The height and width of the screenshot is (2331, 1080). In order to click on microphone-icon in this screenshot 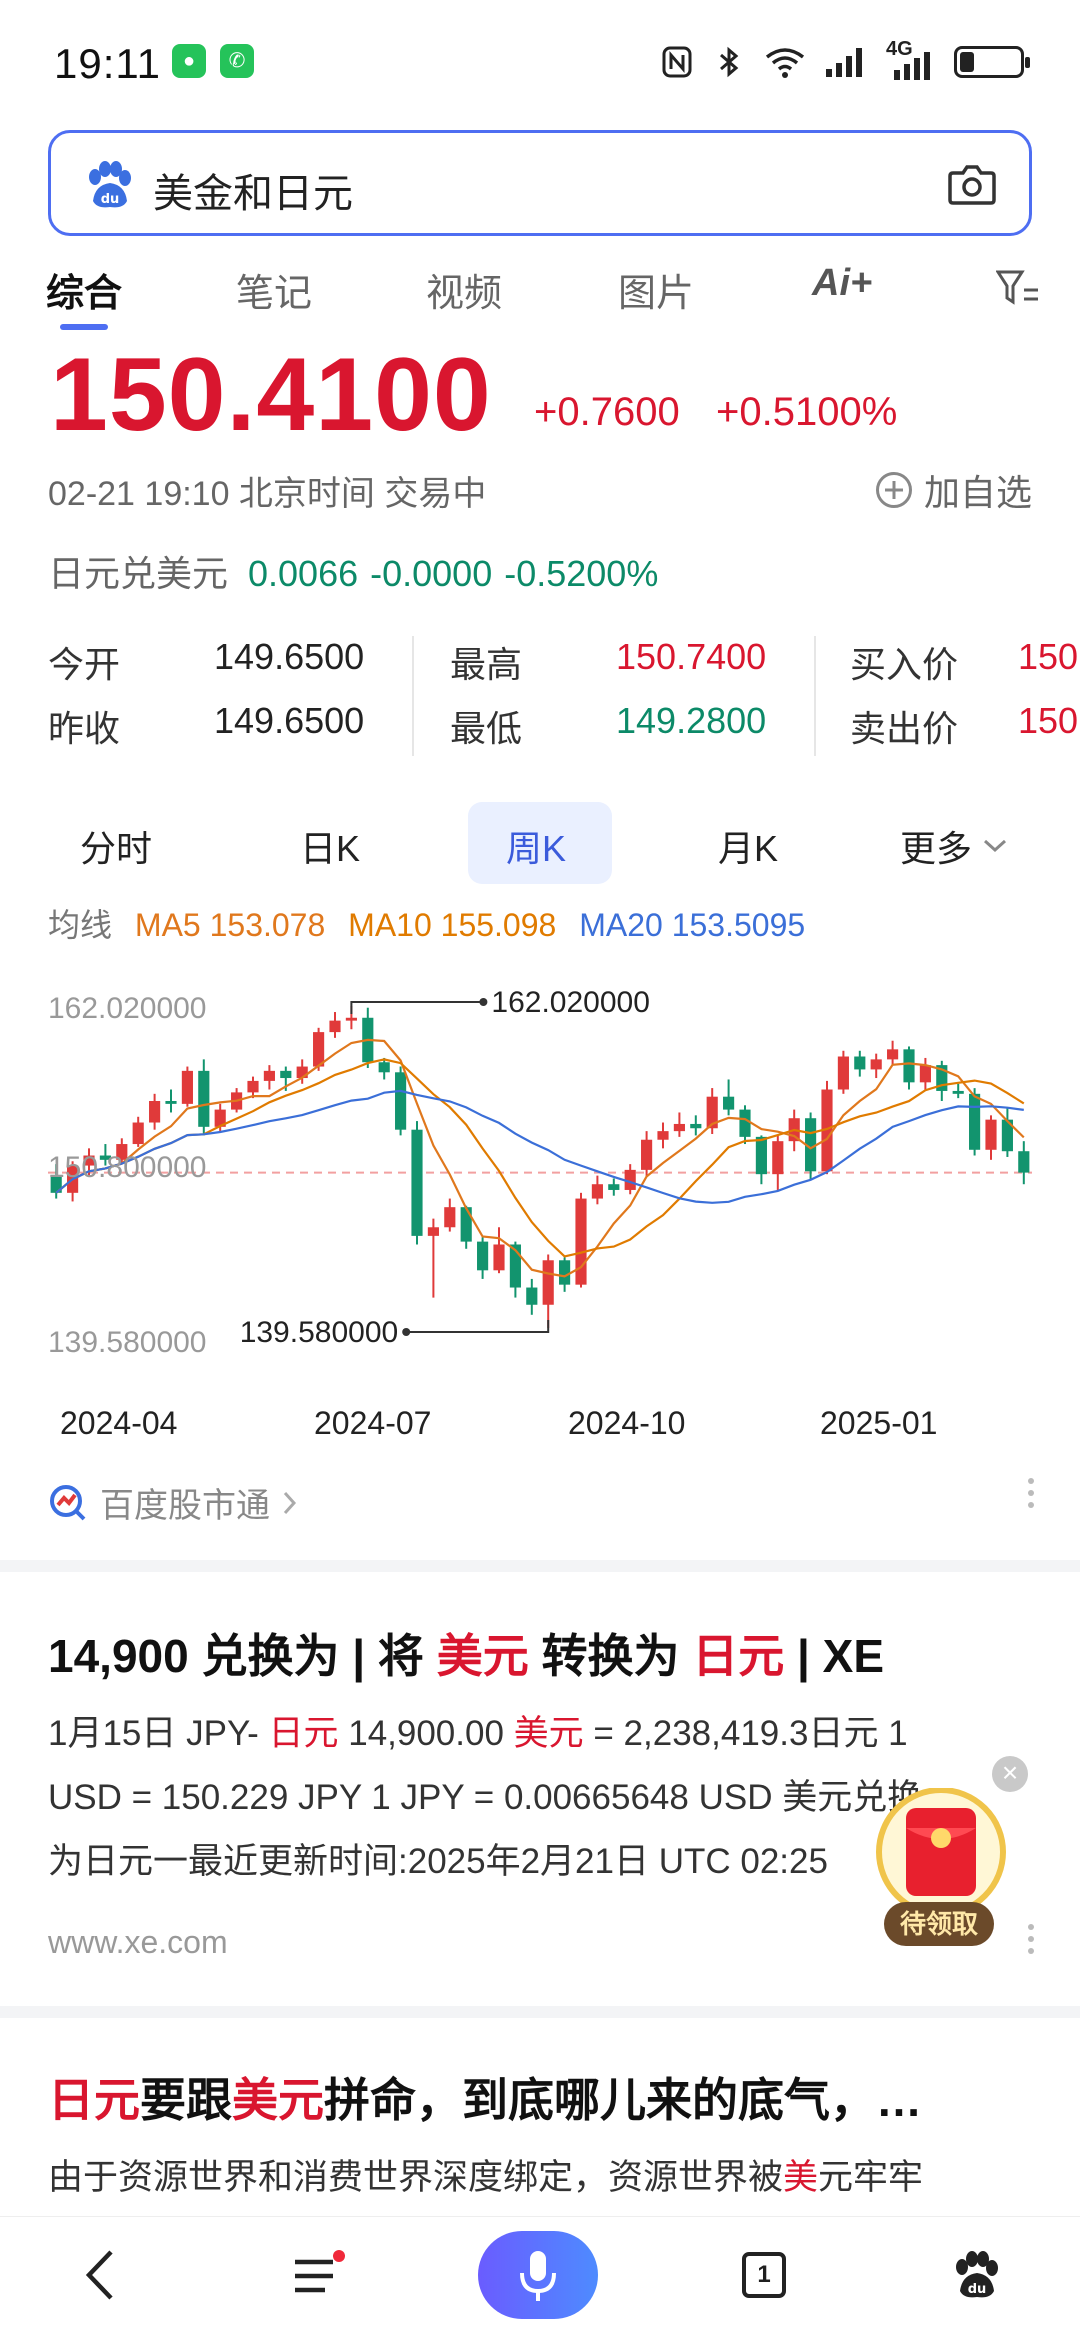, I will do `click(538, 2276)`.